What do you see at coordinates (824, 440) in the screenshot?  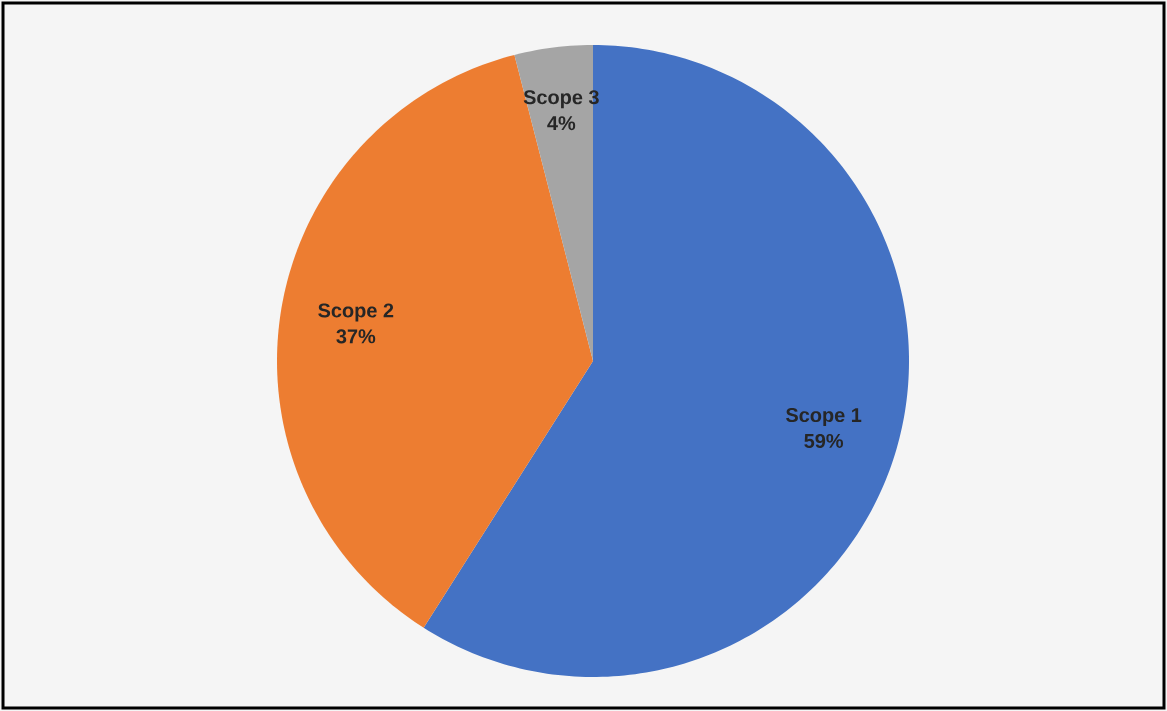 I see `data-label: 59%` at bounding box center [824, 440].